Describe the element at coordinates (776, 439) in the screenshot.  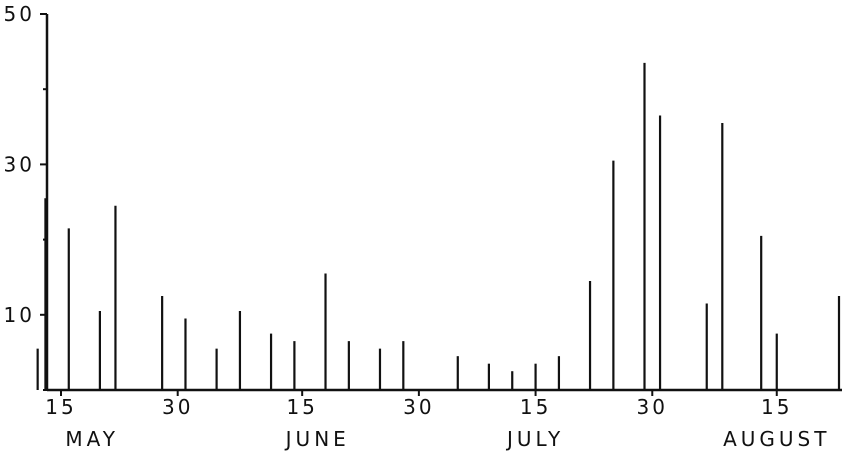
I see `month-label: AUGUST` at that location.